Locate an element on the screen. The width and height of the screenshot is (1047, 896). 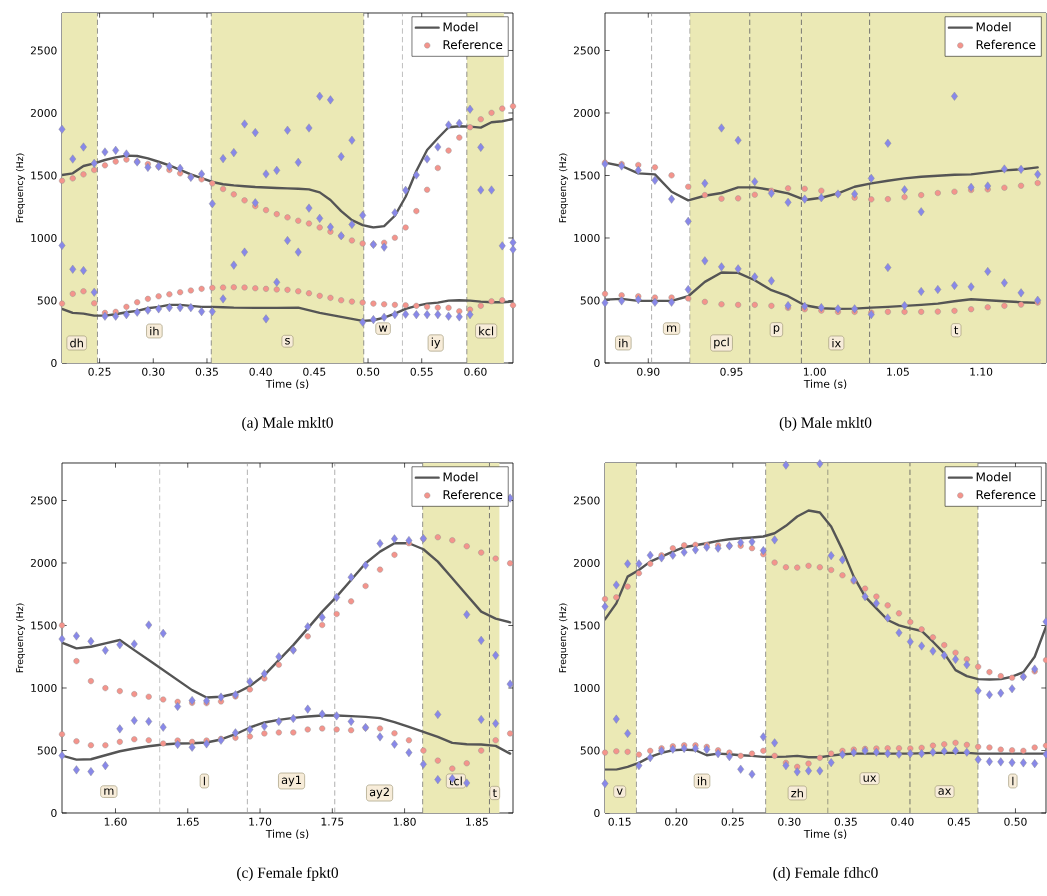
text: (d) Female fdhc0 is located at coordinates (825, 873).